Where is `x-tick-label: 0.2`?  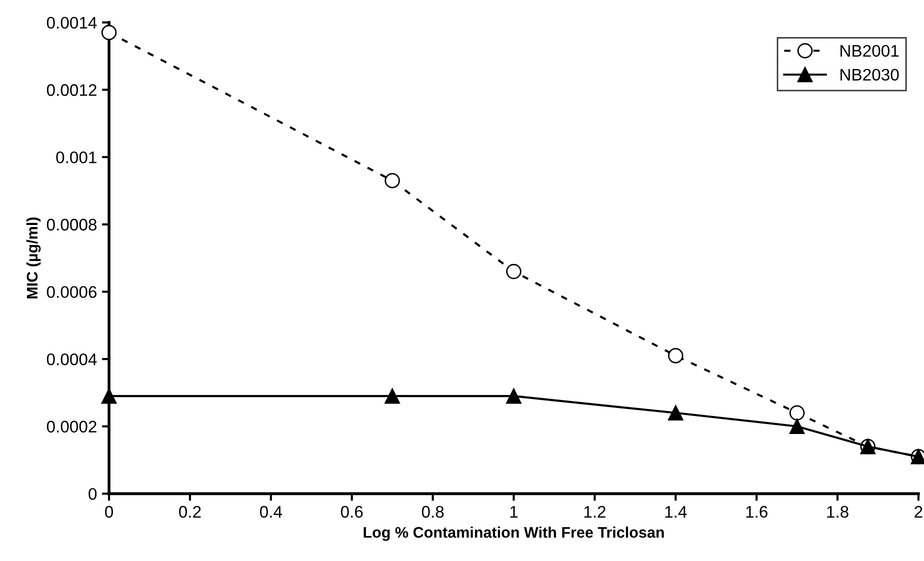
x-tick-label: 0.2 is located at coordinates (190, 512).